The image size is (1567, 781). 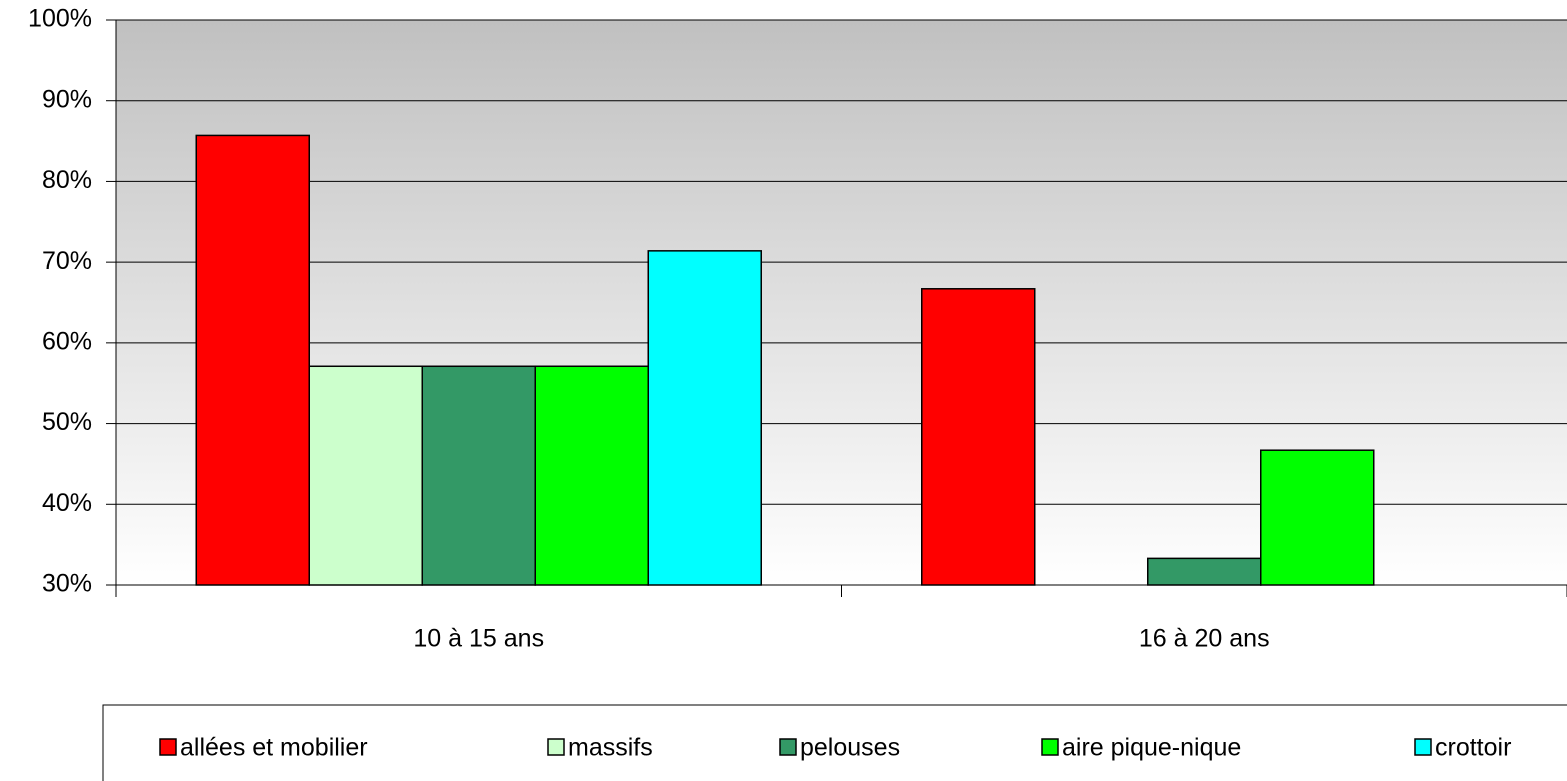 I want to click on y-tick-label: 70%, so click(x=67, y=261).